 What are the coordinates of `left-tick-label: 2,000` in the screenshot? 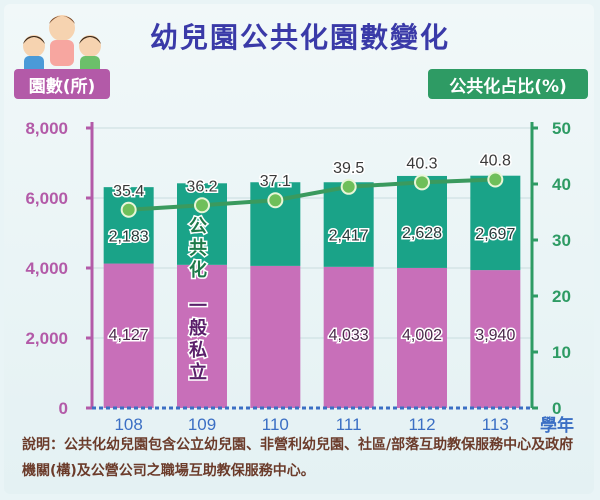 It's located at (46, 338).